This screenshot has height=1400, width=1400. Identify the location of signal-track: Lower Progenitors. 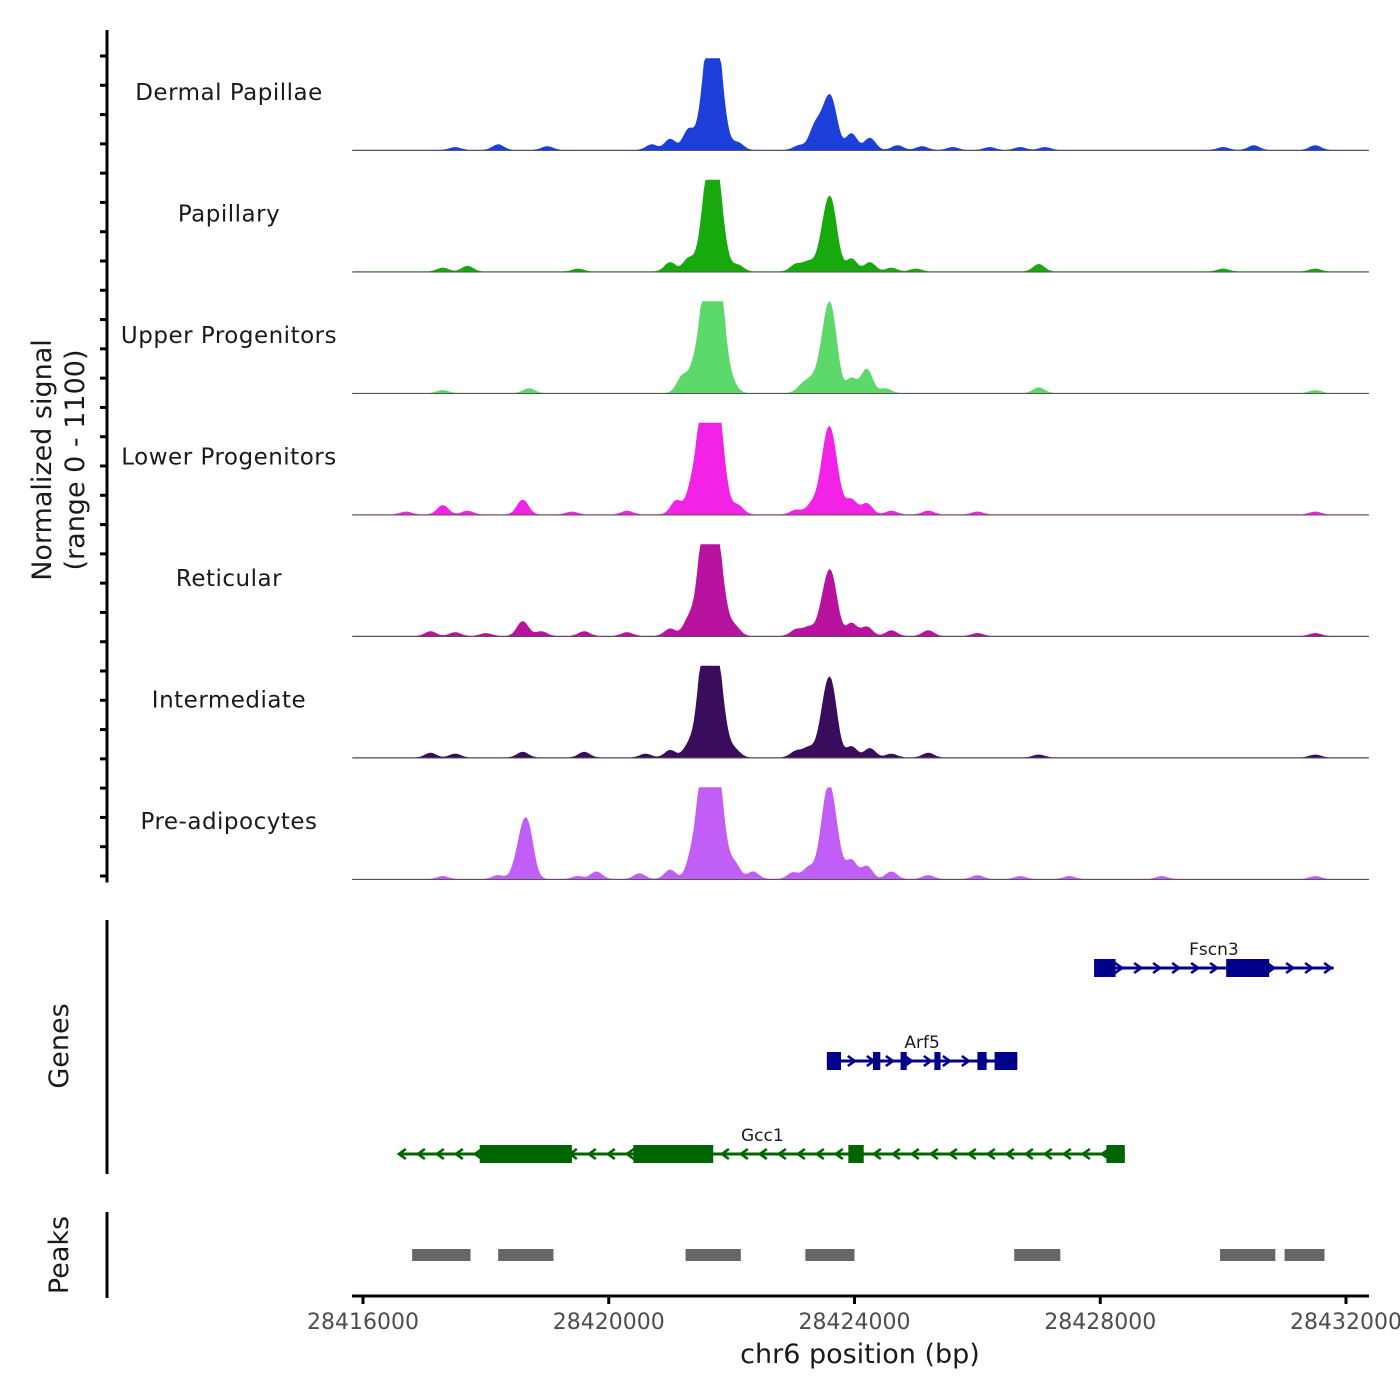
(745, 469).